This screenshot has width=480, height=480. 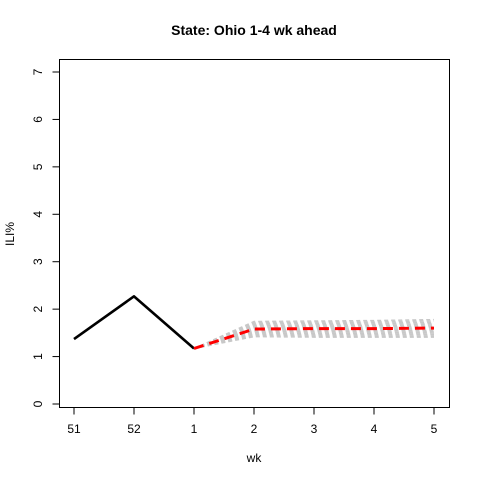 I want to click on y-tick-label: 4, so click(x=38, y=214).